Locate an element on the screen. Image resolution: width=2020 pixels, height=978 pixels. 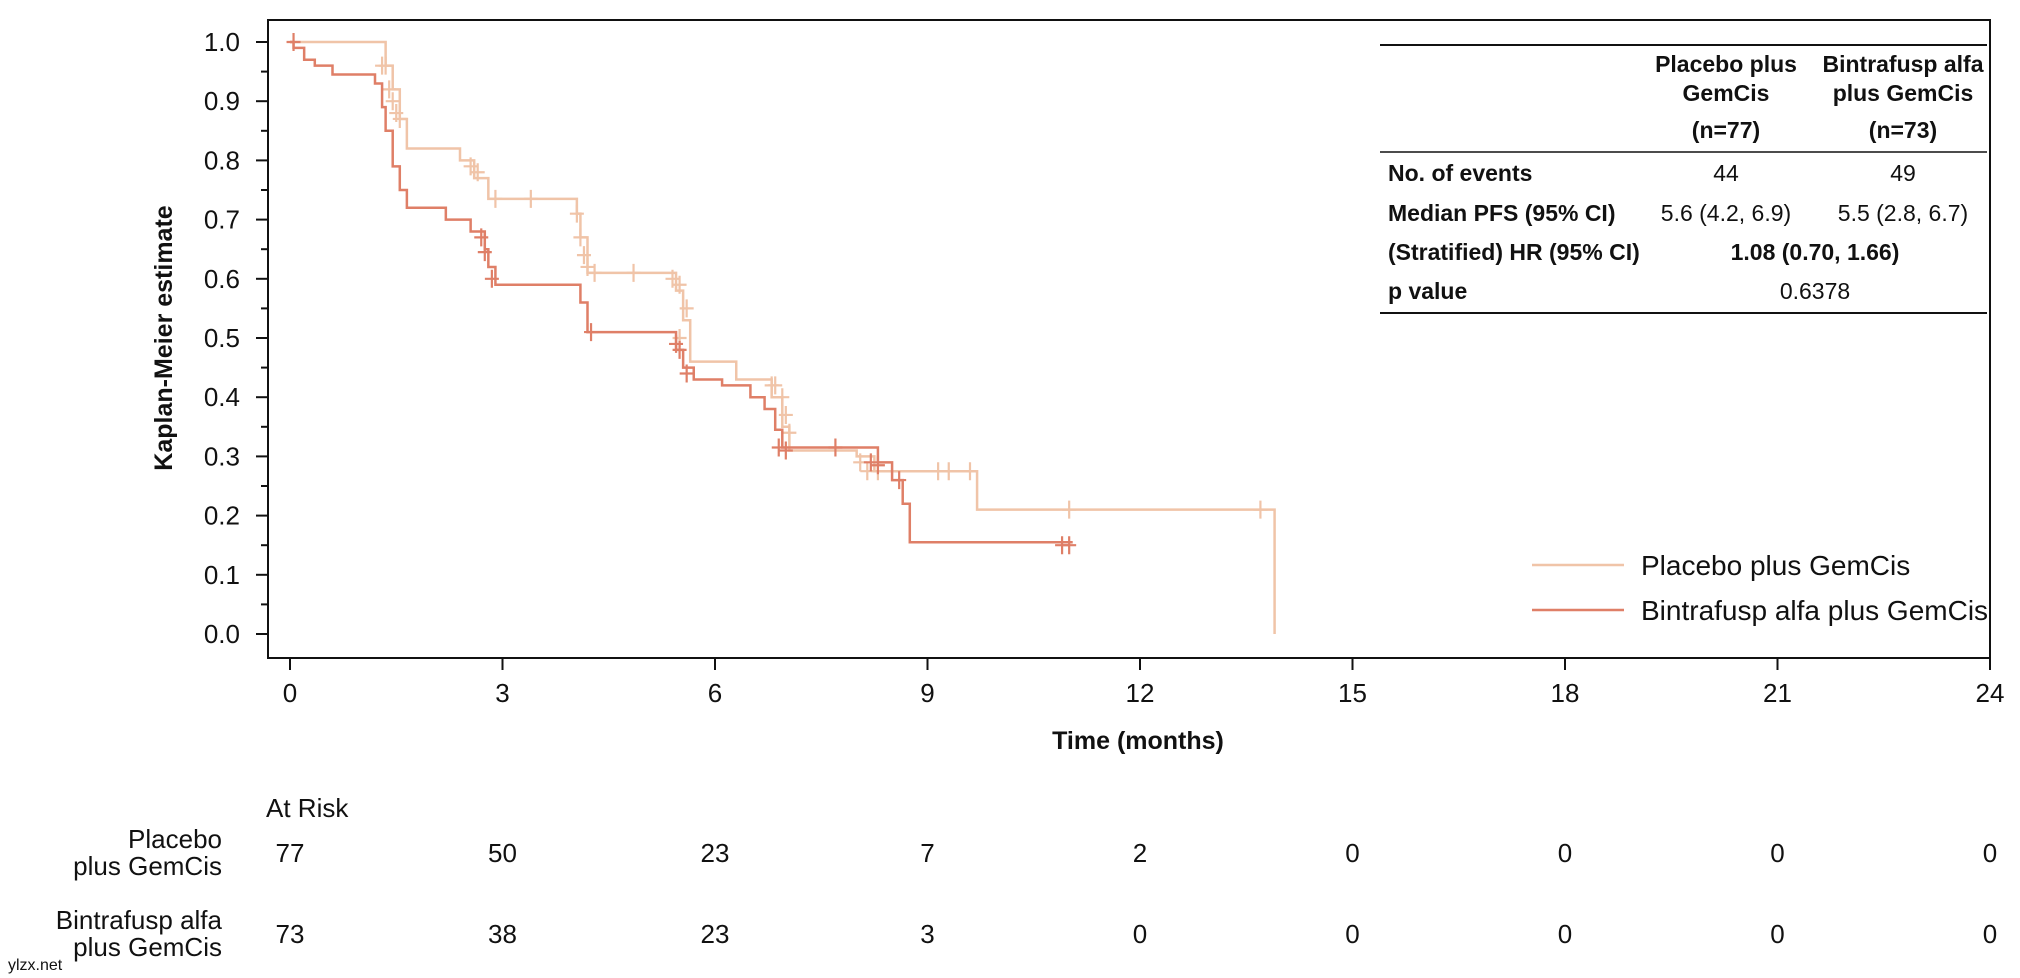
at-risk-label-bintrafusp-line1: Bintrafusp alfa is located at coordinates (139, 920).